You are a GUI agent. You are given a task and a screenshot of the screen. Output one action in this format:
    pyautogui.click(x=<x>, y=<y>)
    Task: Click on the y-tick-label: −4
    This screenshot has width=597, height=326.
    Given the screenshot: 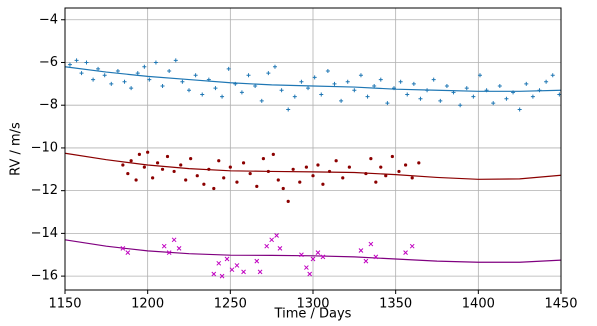 What is the action you would take?
    pyautogui.click(x=48, y=19)
    